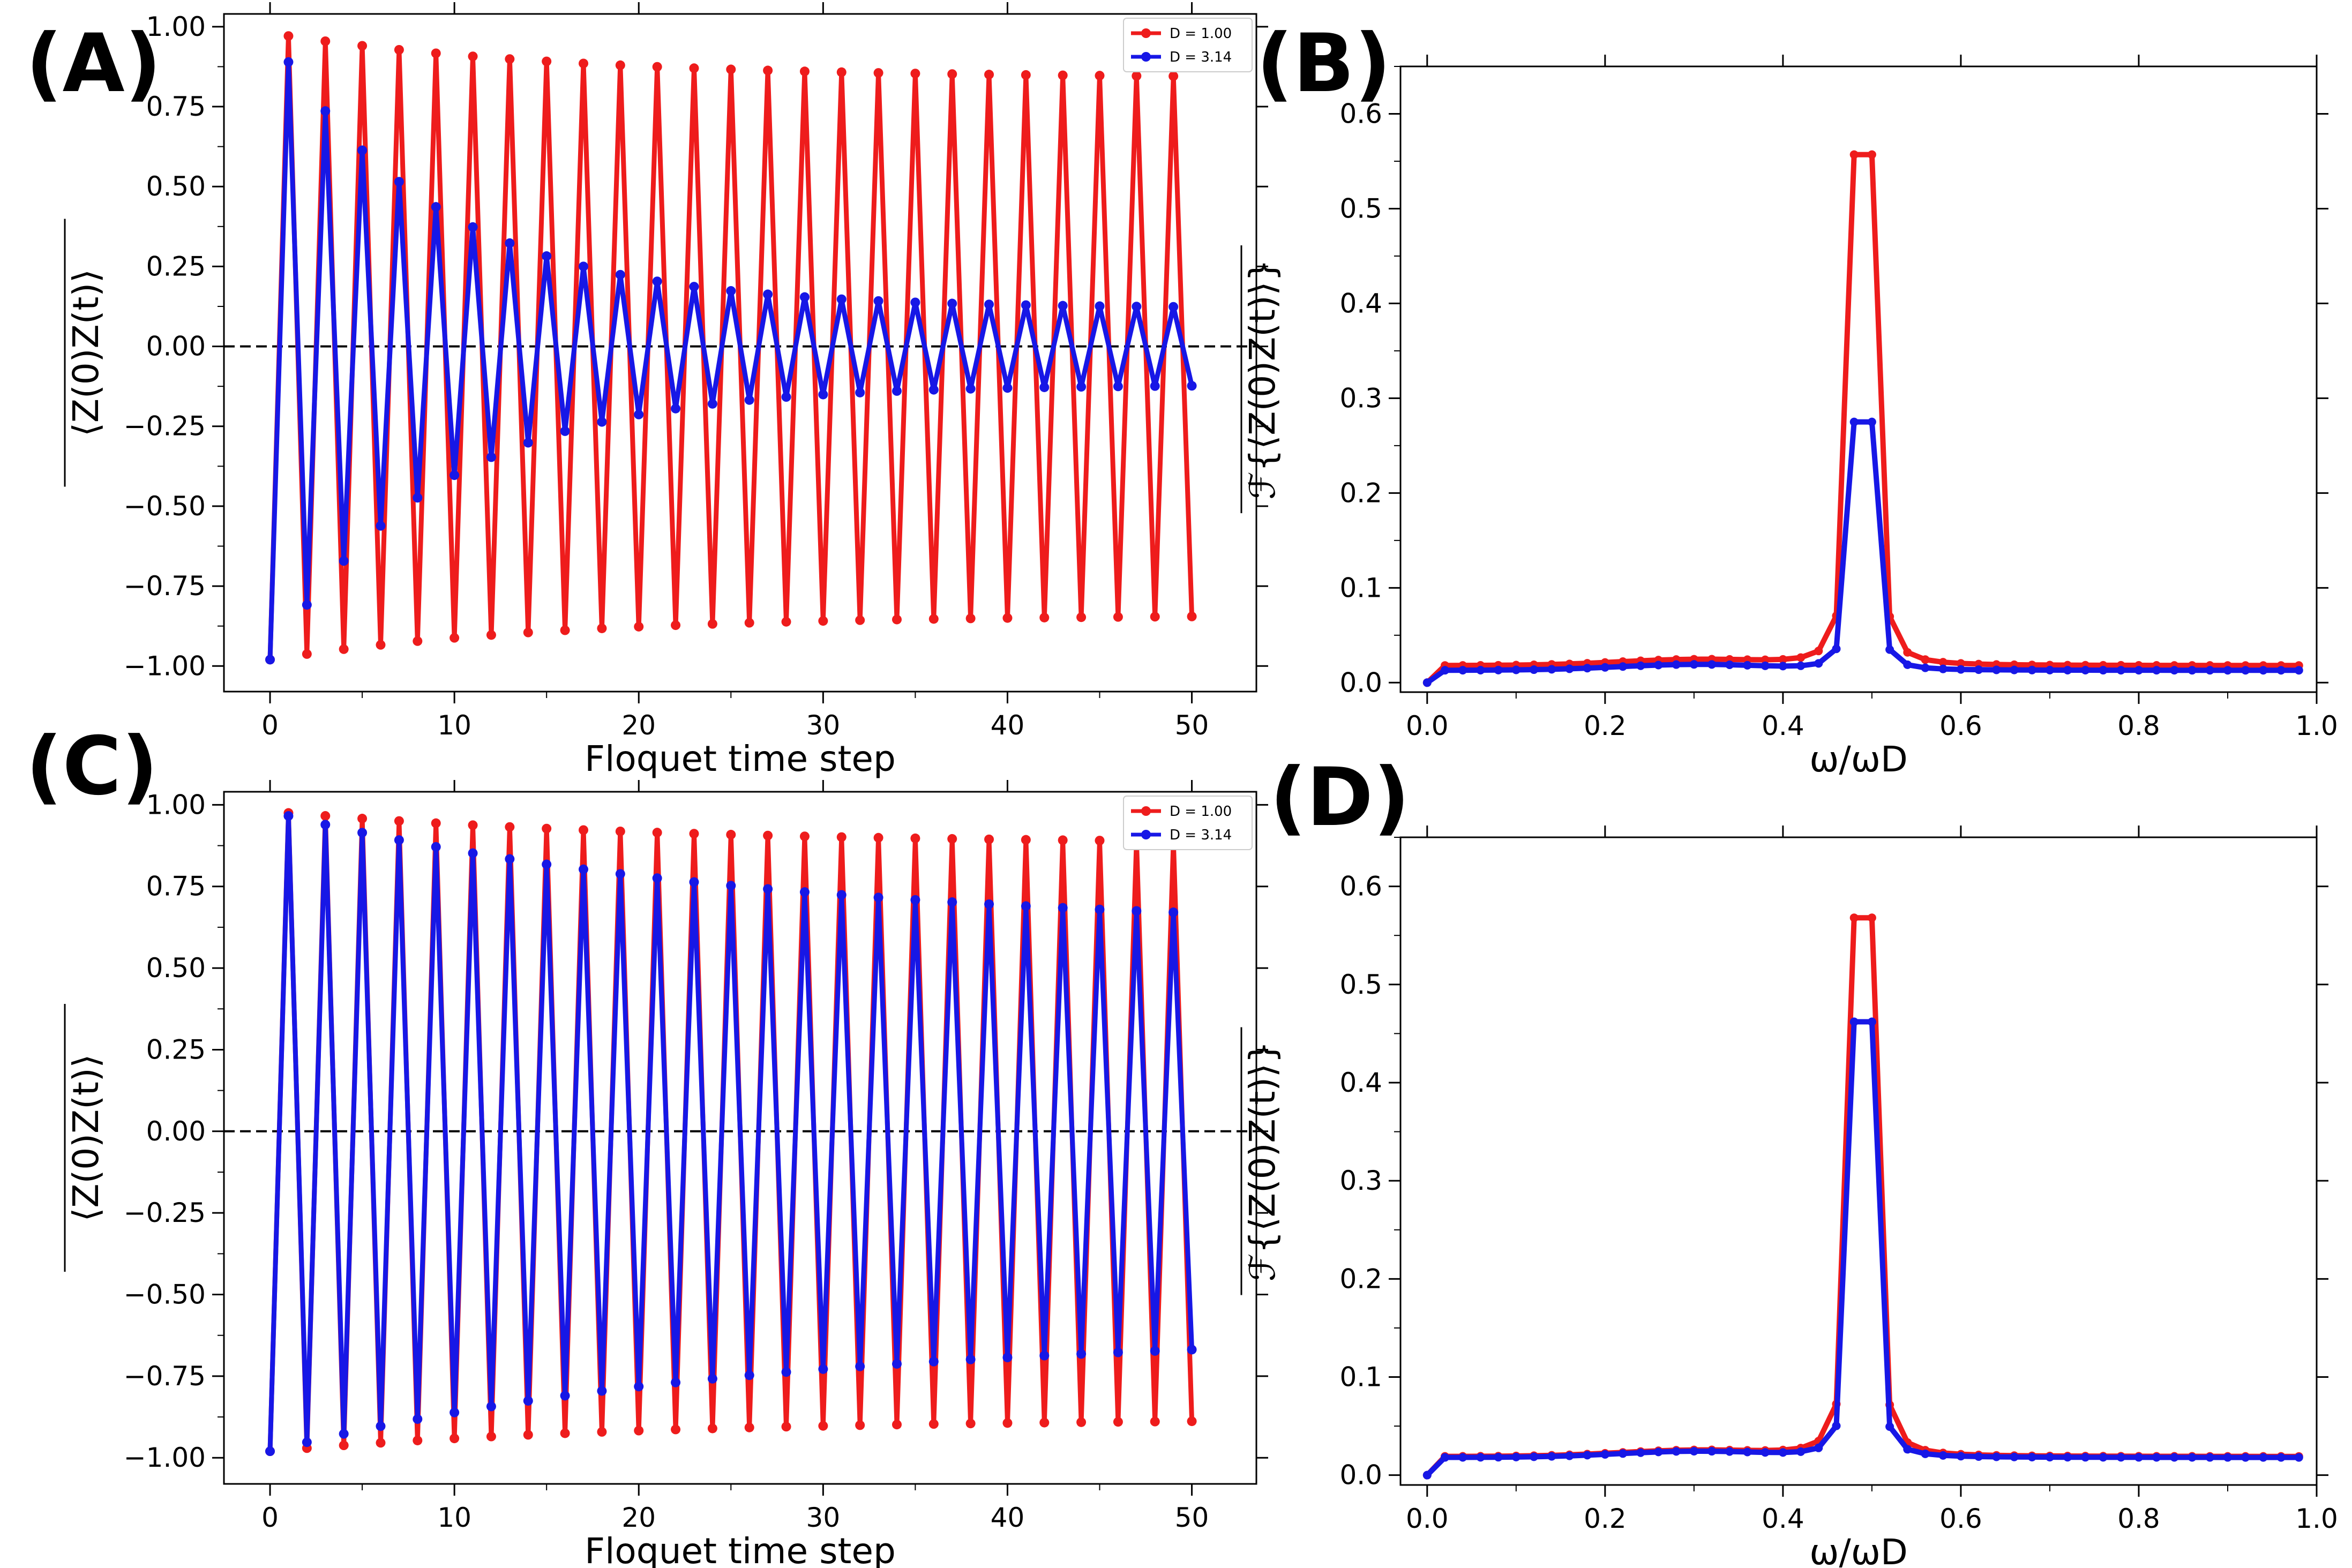 The height and width of the screenshot is (1568, 2352). I want to click on y-tick-label: 0.5, so click(1360, 208).